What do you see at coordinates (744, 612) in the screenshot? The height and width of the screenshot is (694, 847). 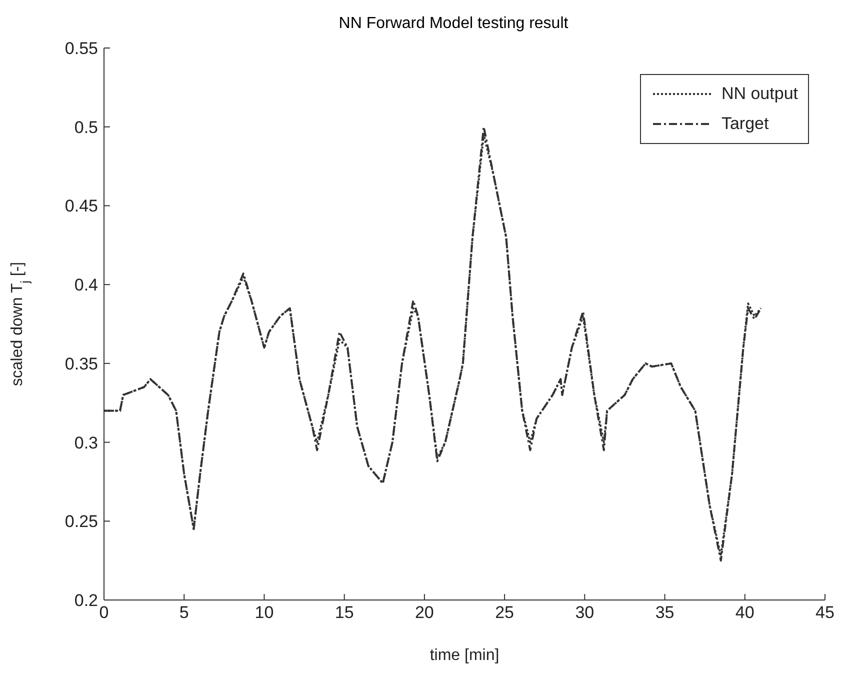 I see `x-tick-label: 40` at bounding box center [744, 612].